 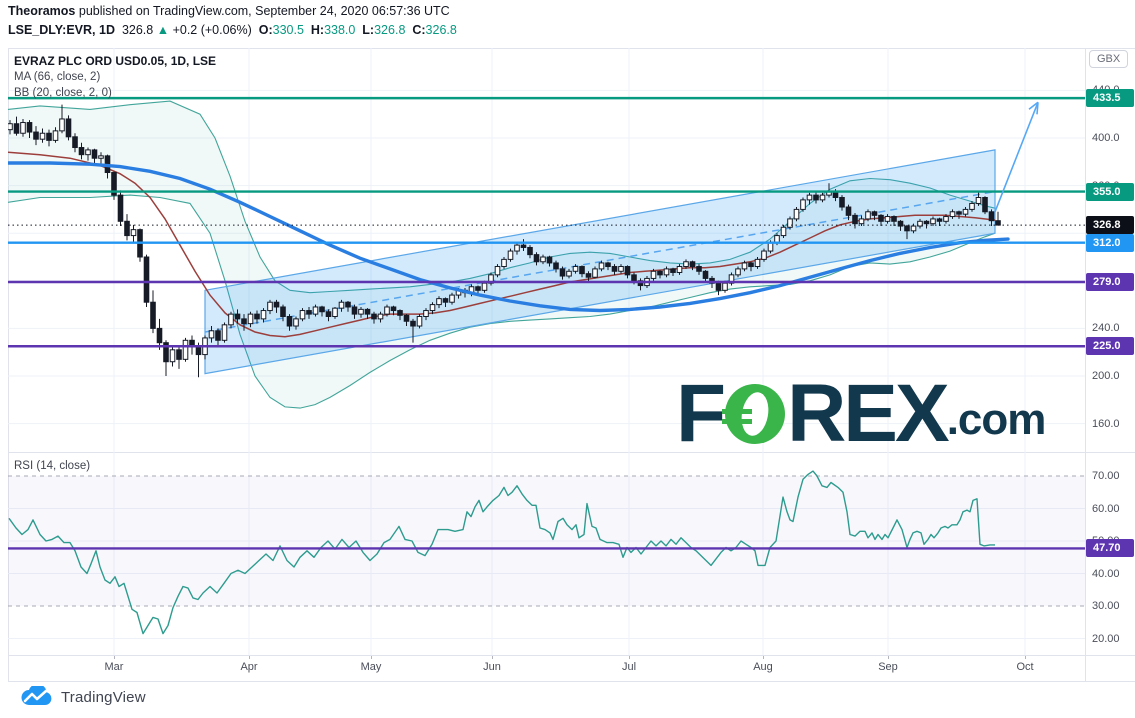 What do you see at coordinates (1016, 157) in the screenshot?
I see `projection-arrow` at bounding box center [1016, 157].